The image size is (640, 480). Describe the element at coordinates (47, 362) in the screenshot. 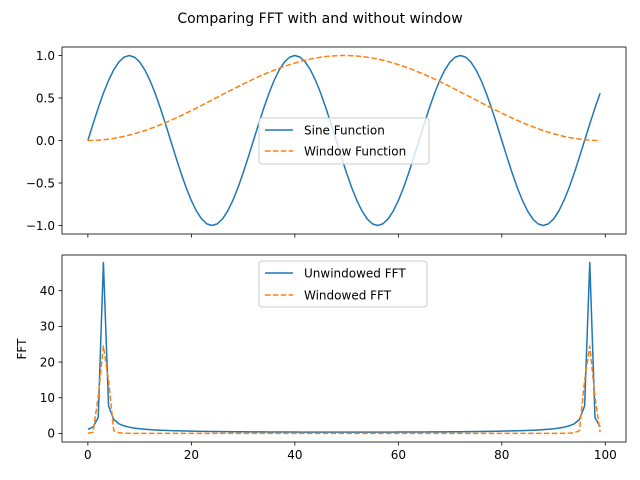

I see `y-tick-label: 20` at that location.